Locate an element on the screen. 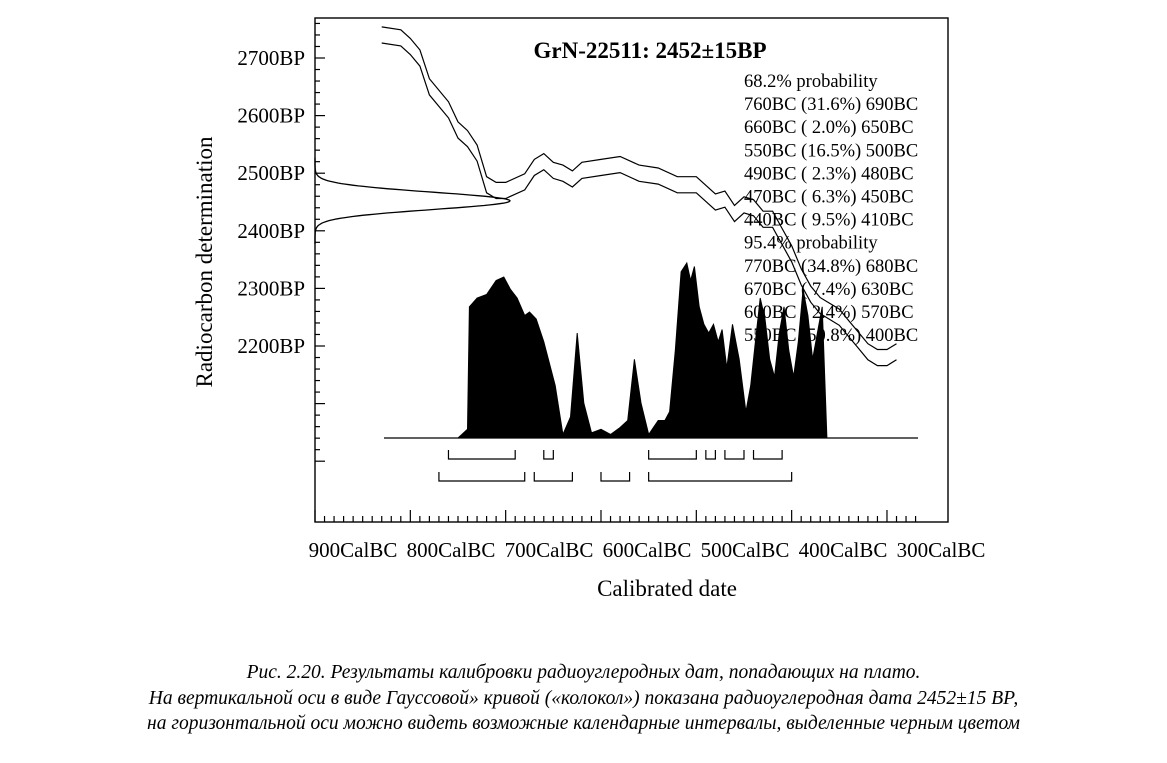  annotation-line: 550BC (16.5%) 500BC is located at coordinates (831, 151).